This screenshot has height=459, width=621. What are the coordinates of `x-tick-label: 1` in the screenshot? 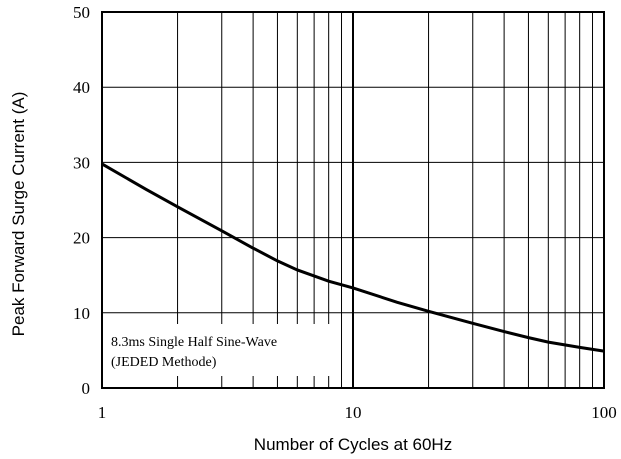 It's located at (102, 412).